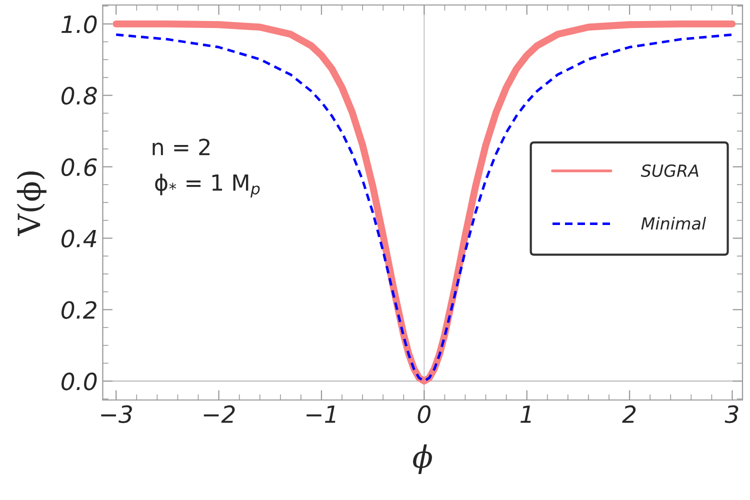 The width and height of the screenshot is (750, 500). I want to click on x-tick-label: 2, so click(629, 414).